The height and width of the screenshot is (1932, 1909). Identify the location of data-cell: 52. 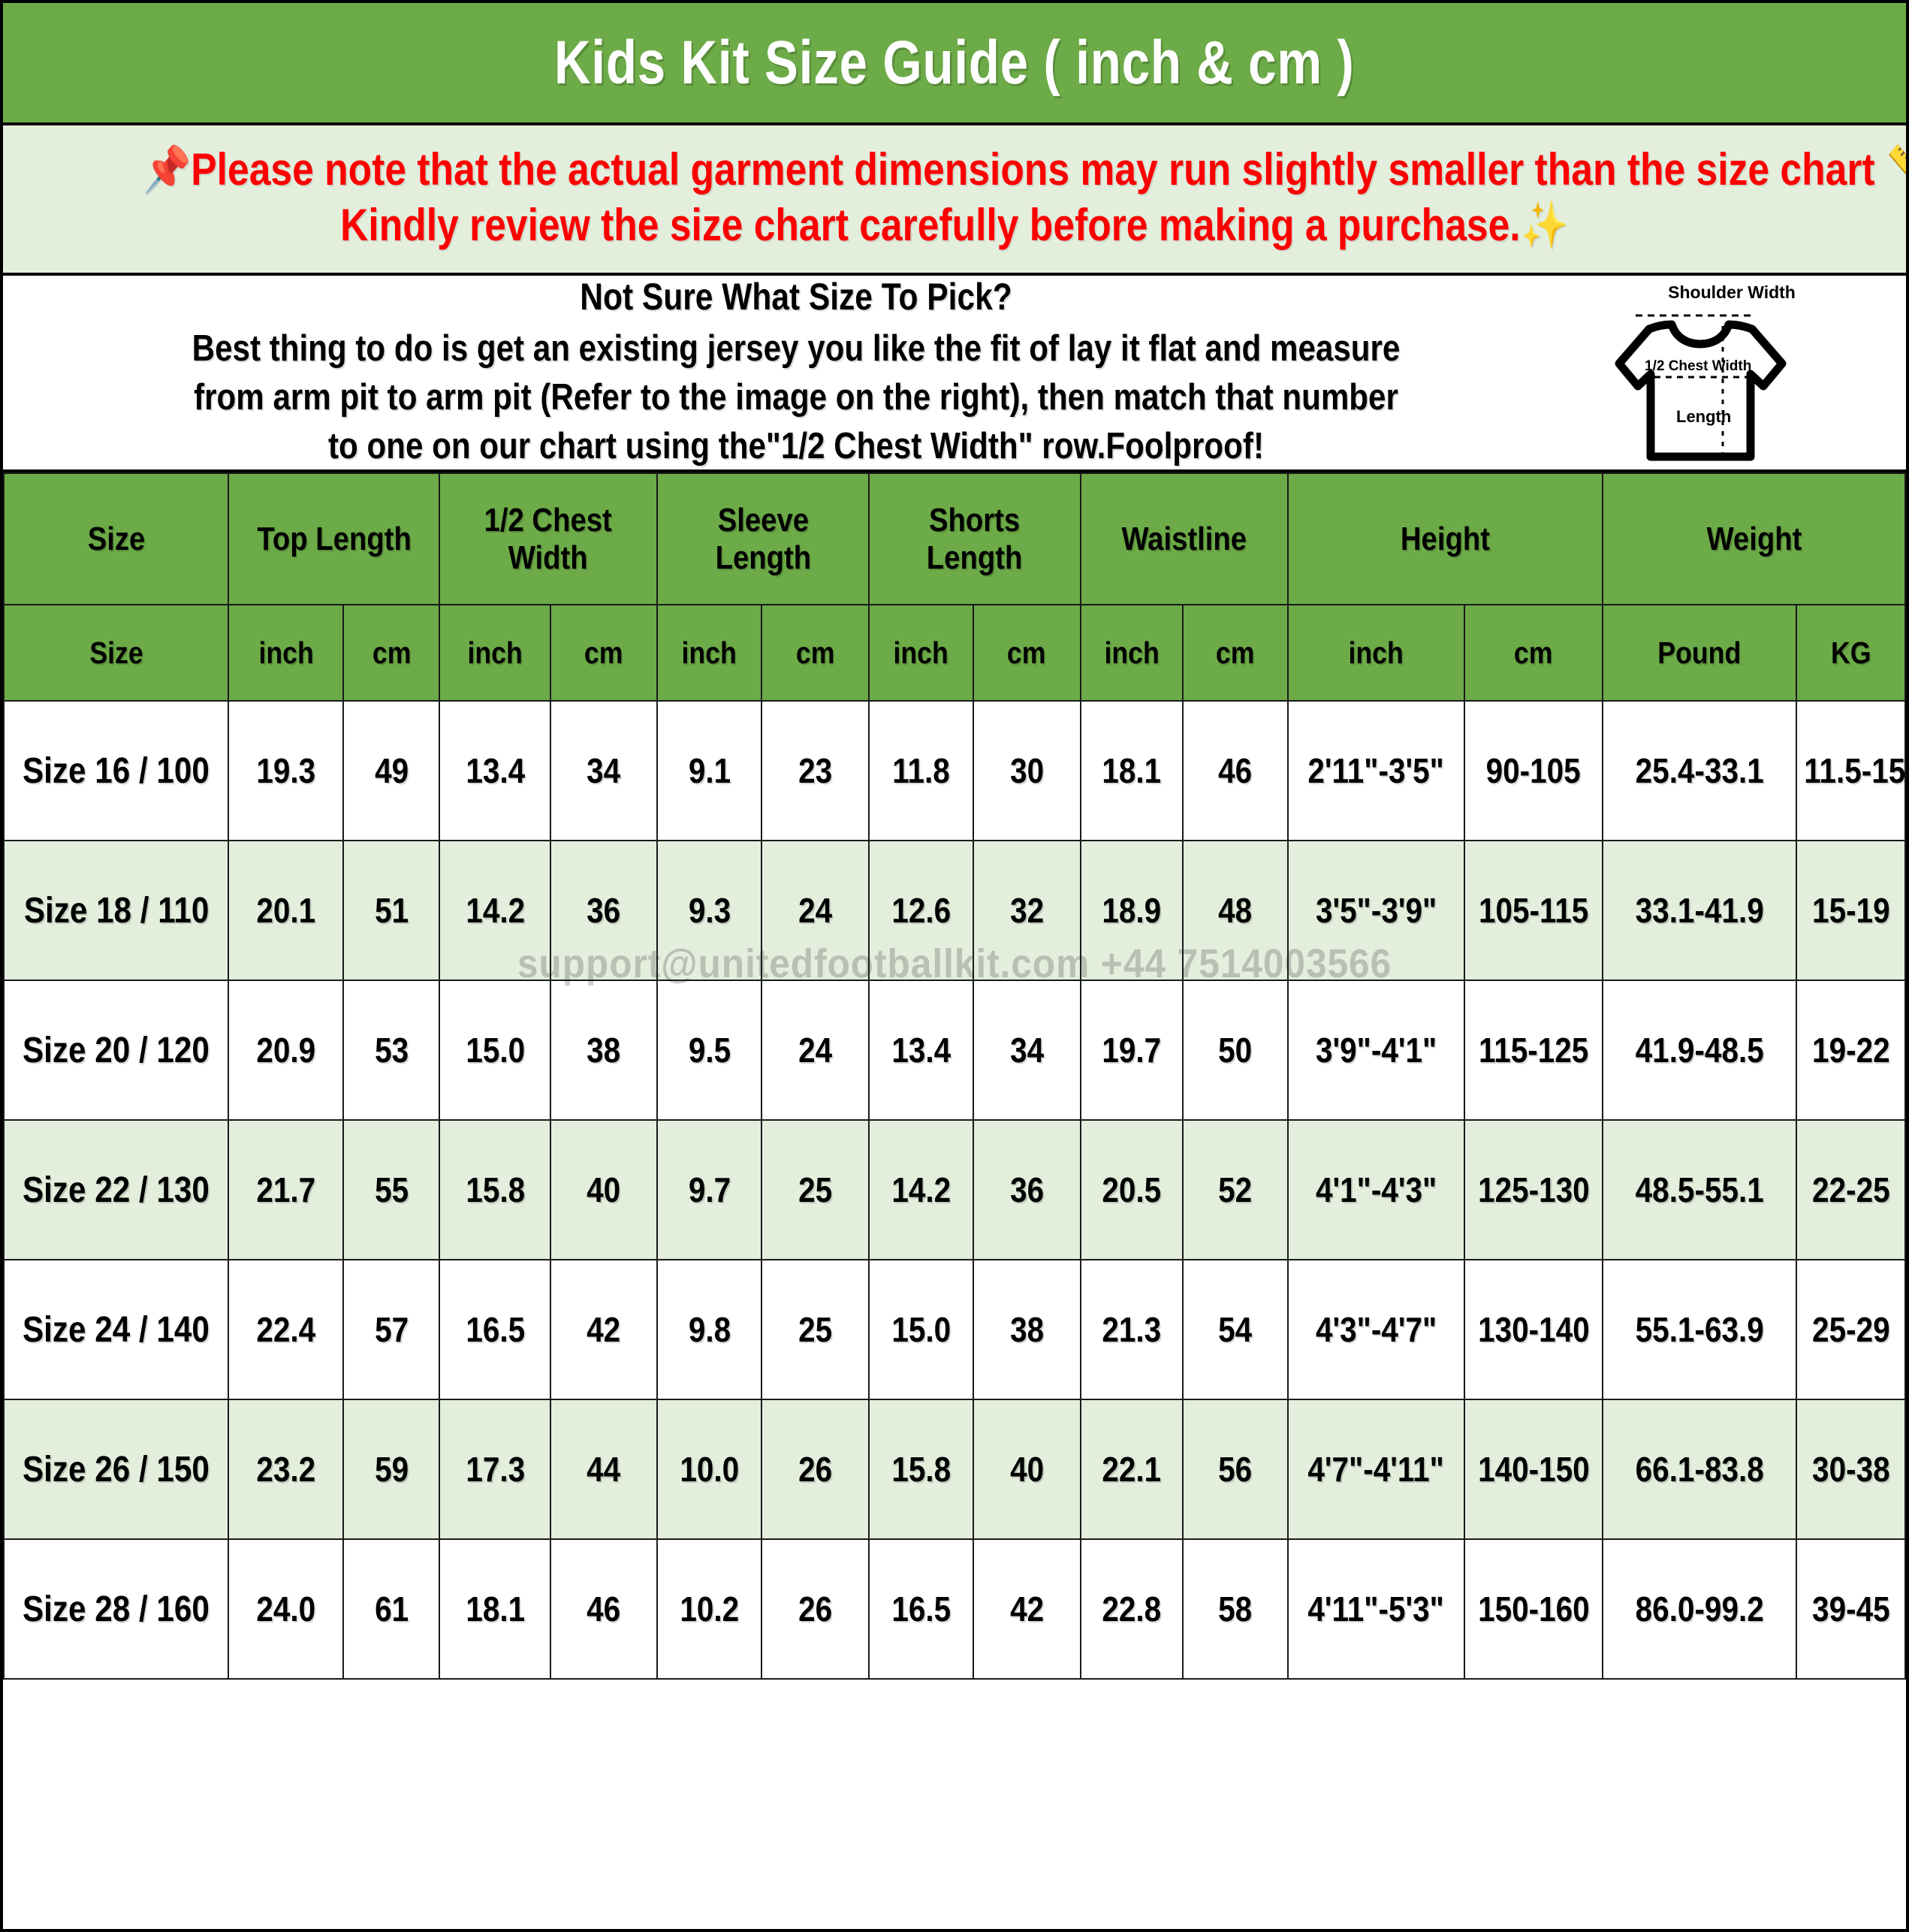
(1235, 1190).